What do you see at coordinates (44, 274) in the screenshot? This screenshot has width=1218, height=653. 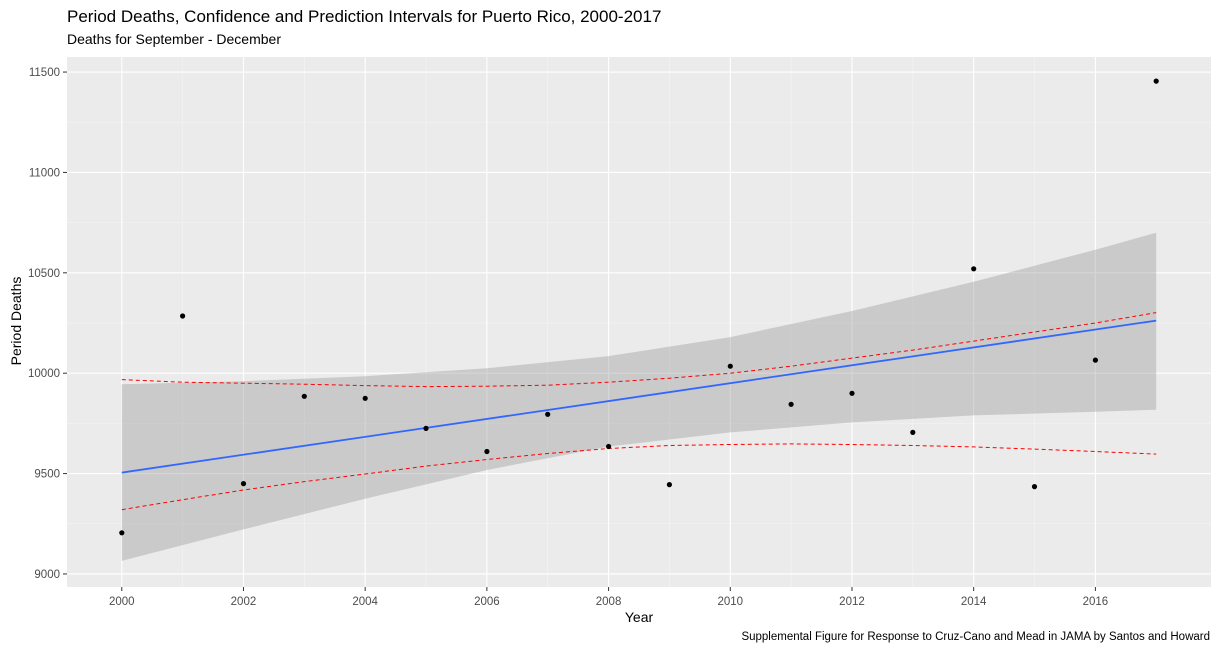 I see `y-tick-label: 10500` at bounding box center [44, 274].